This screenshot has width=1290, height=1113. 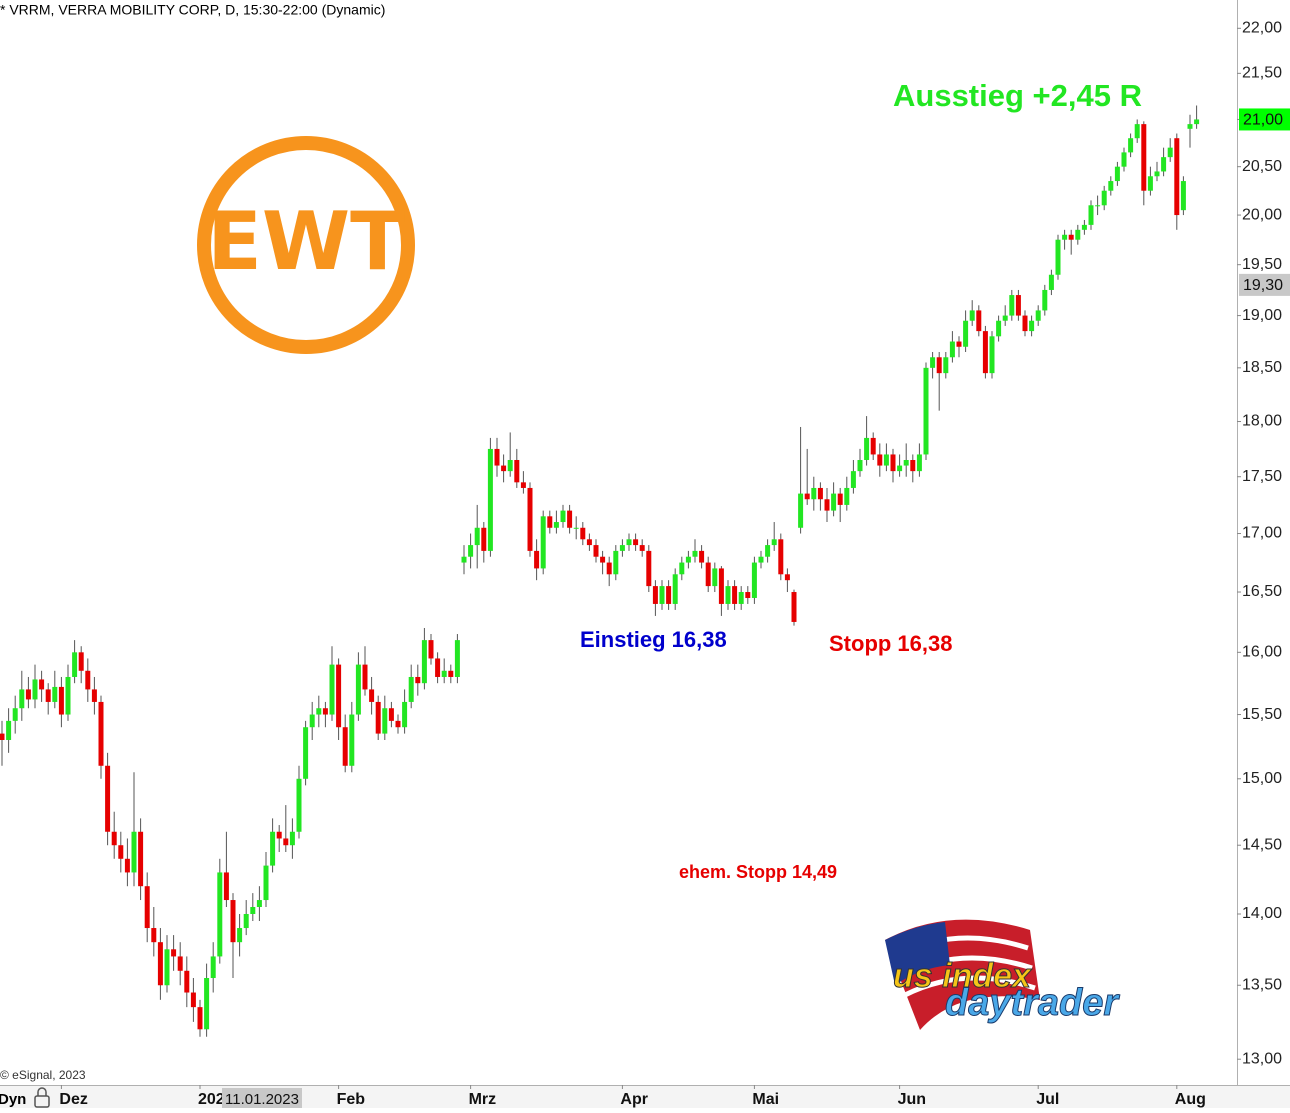 I want to click on x-tick-label: Mai, so click(x=765, y=1099).